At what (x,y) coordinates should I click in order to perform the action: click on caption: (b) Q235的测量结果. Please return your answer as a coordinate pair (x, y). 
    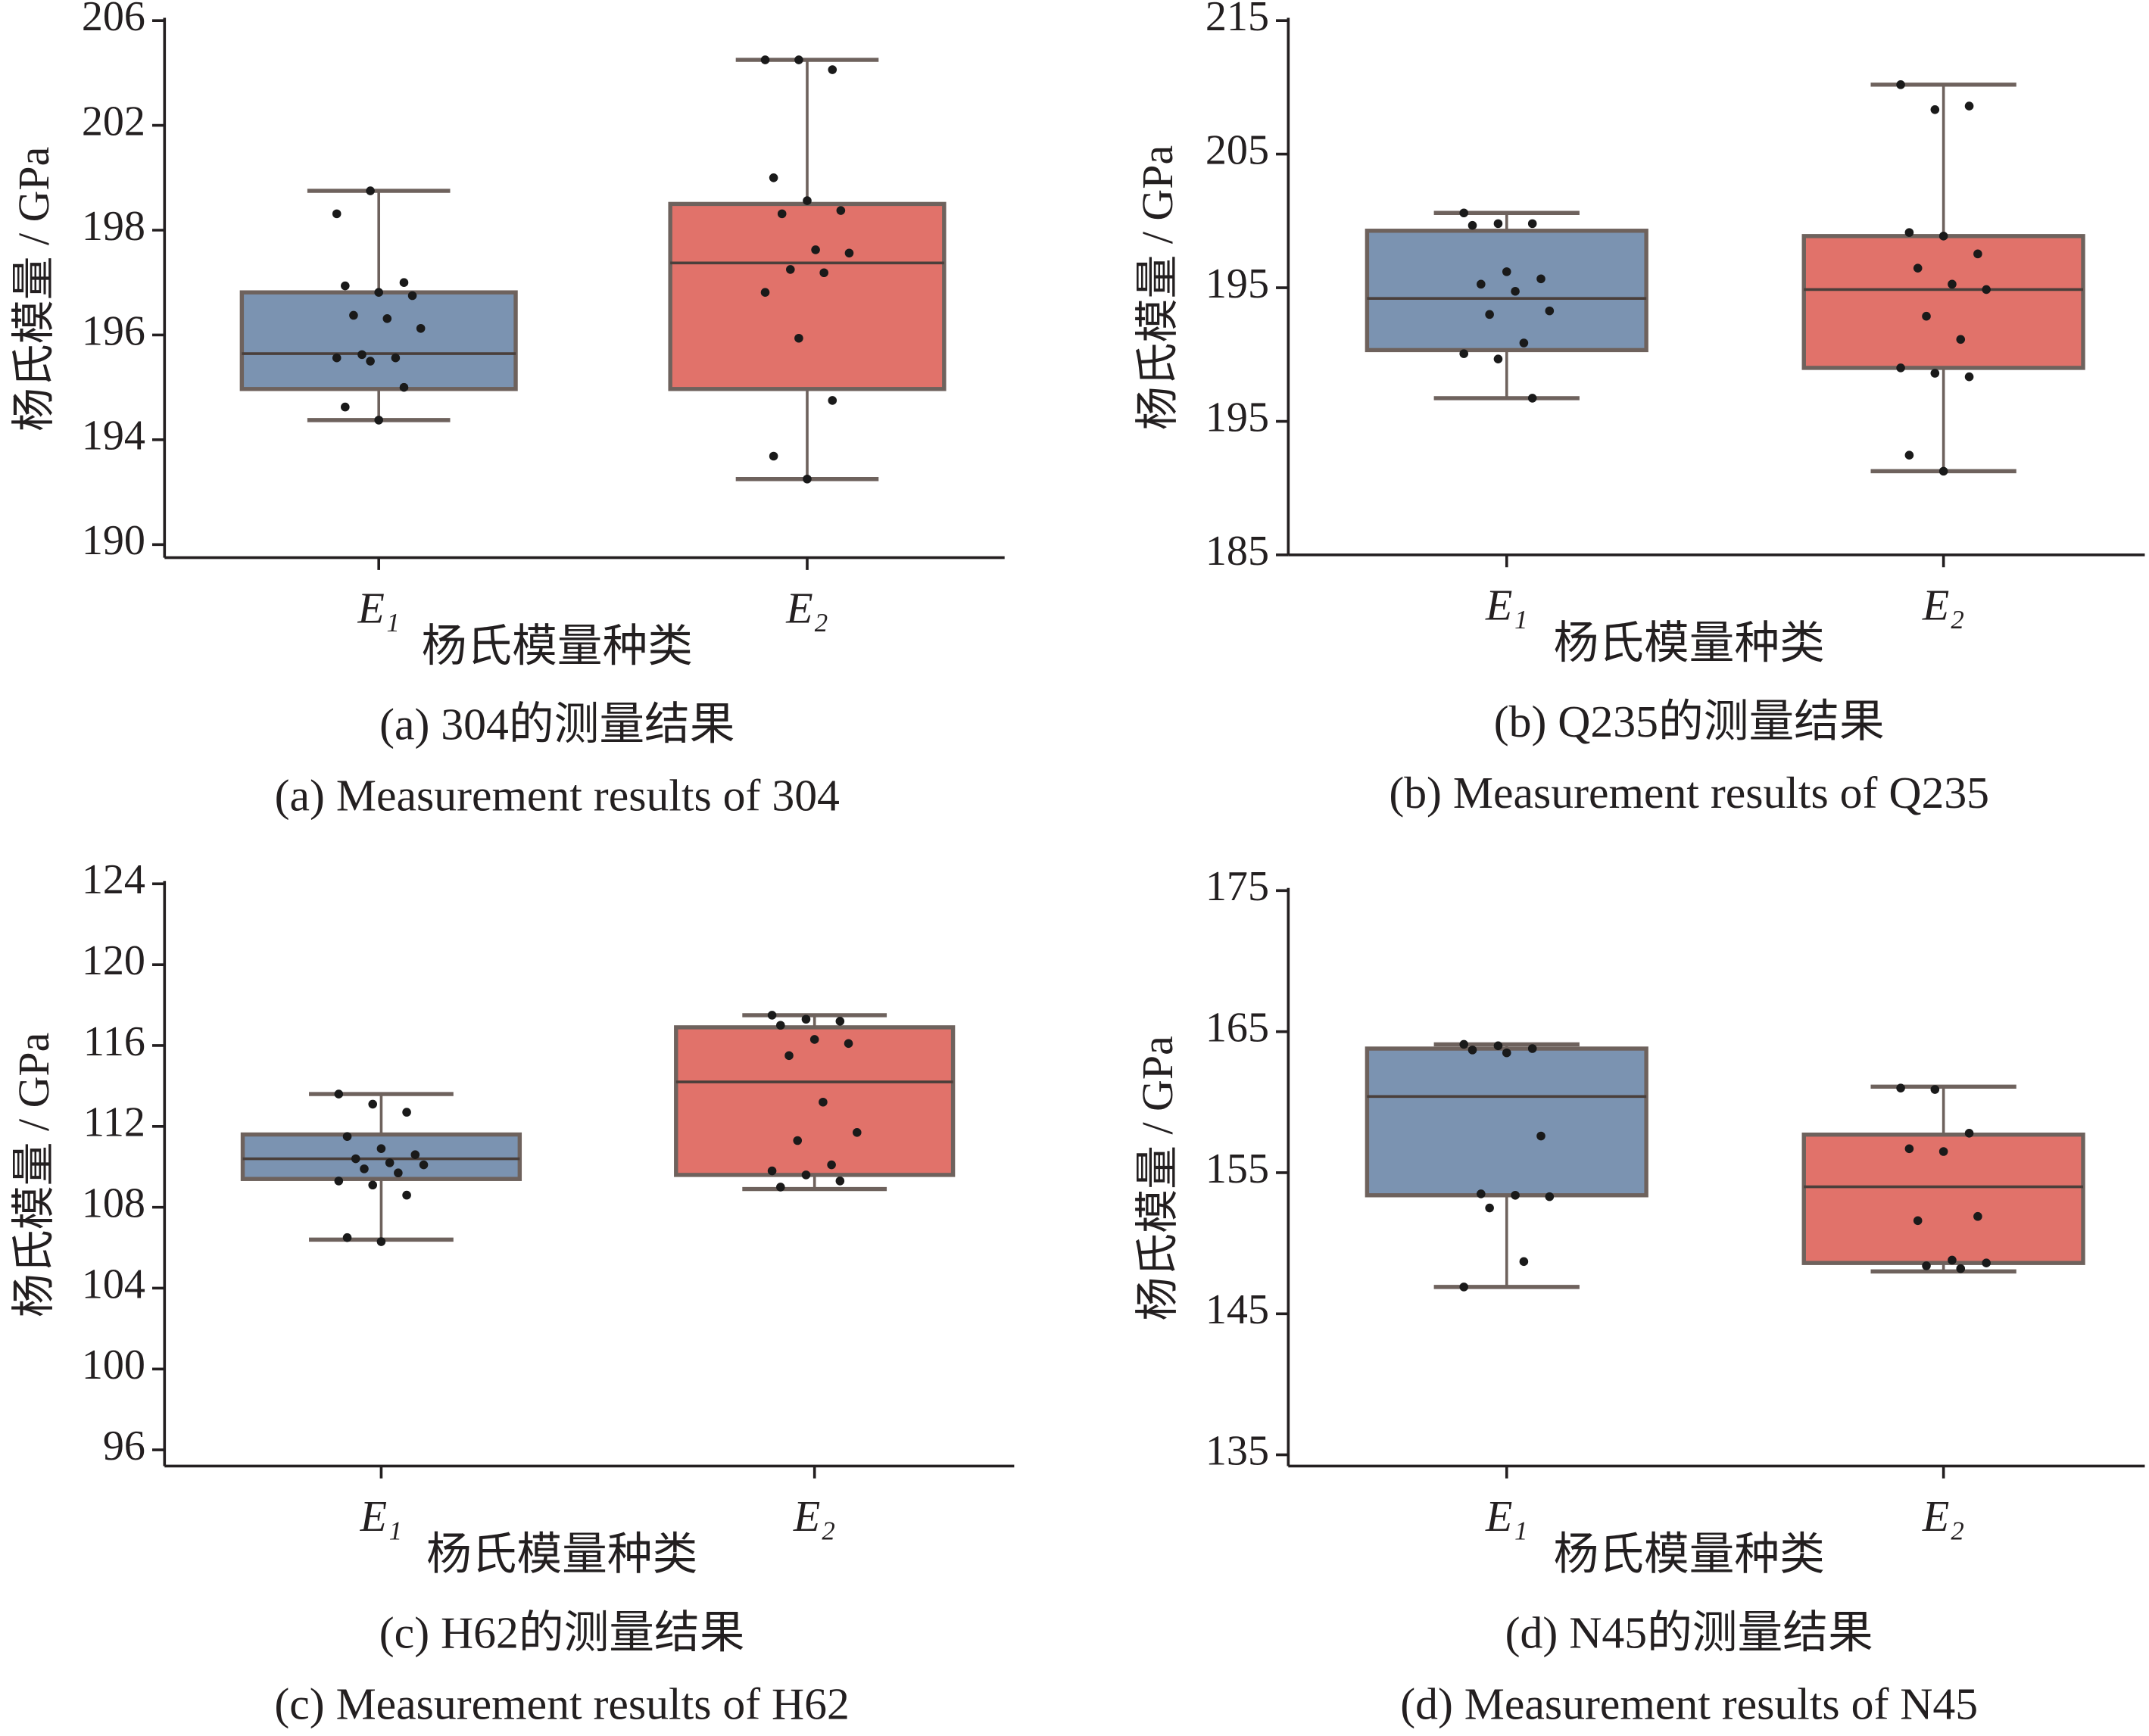
    Looking at the image, I should click on (1689, 722).